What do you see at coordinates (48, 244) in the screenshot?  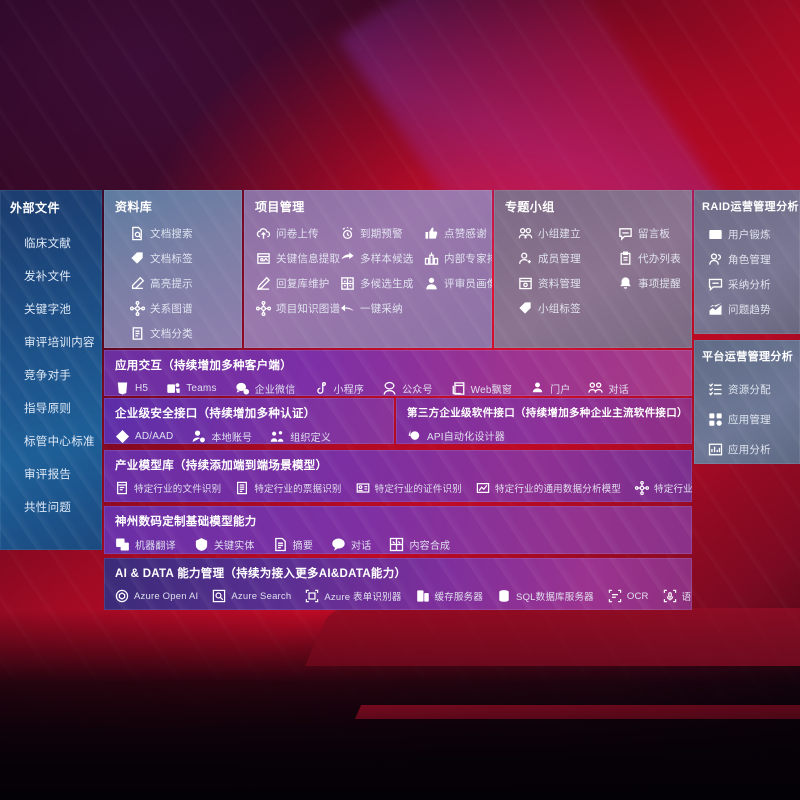 I see `sidebar-item-clinical-literature: 临床文献` at bounding box center [48, 244].